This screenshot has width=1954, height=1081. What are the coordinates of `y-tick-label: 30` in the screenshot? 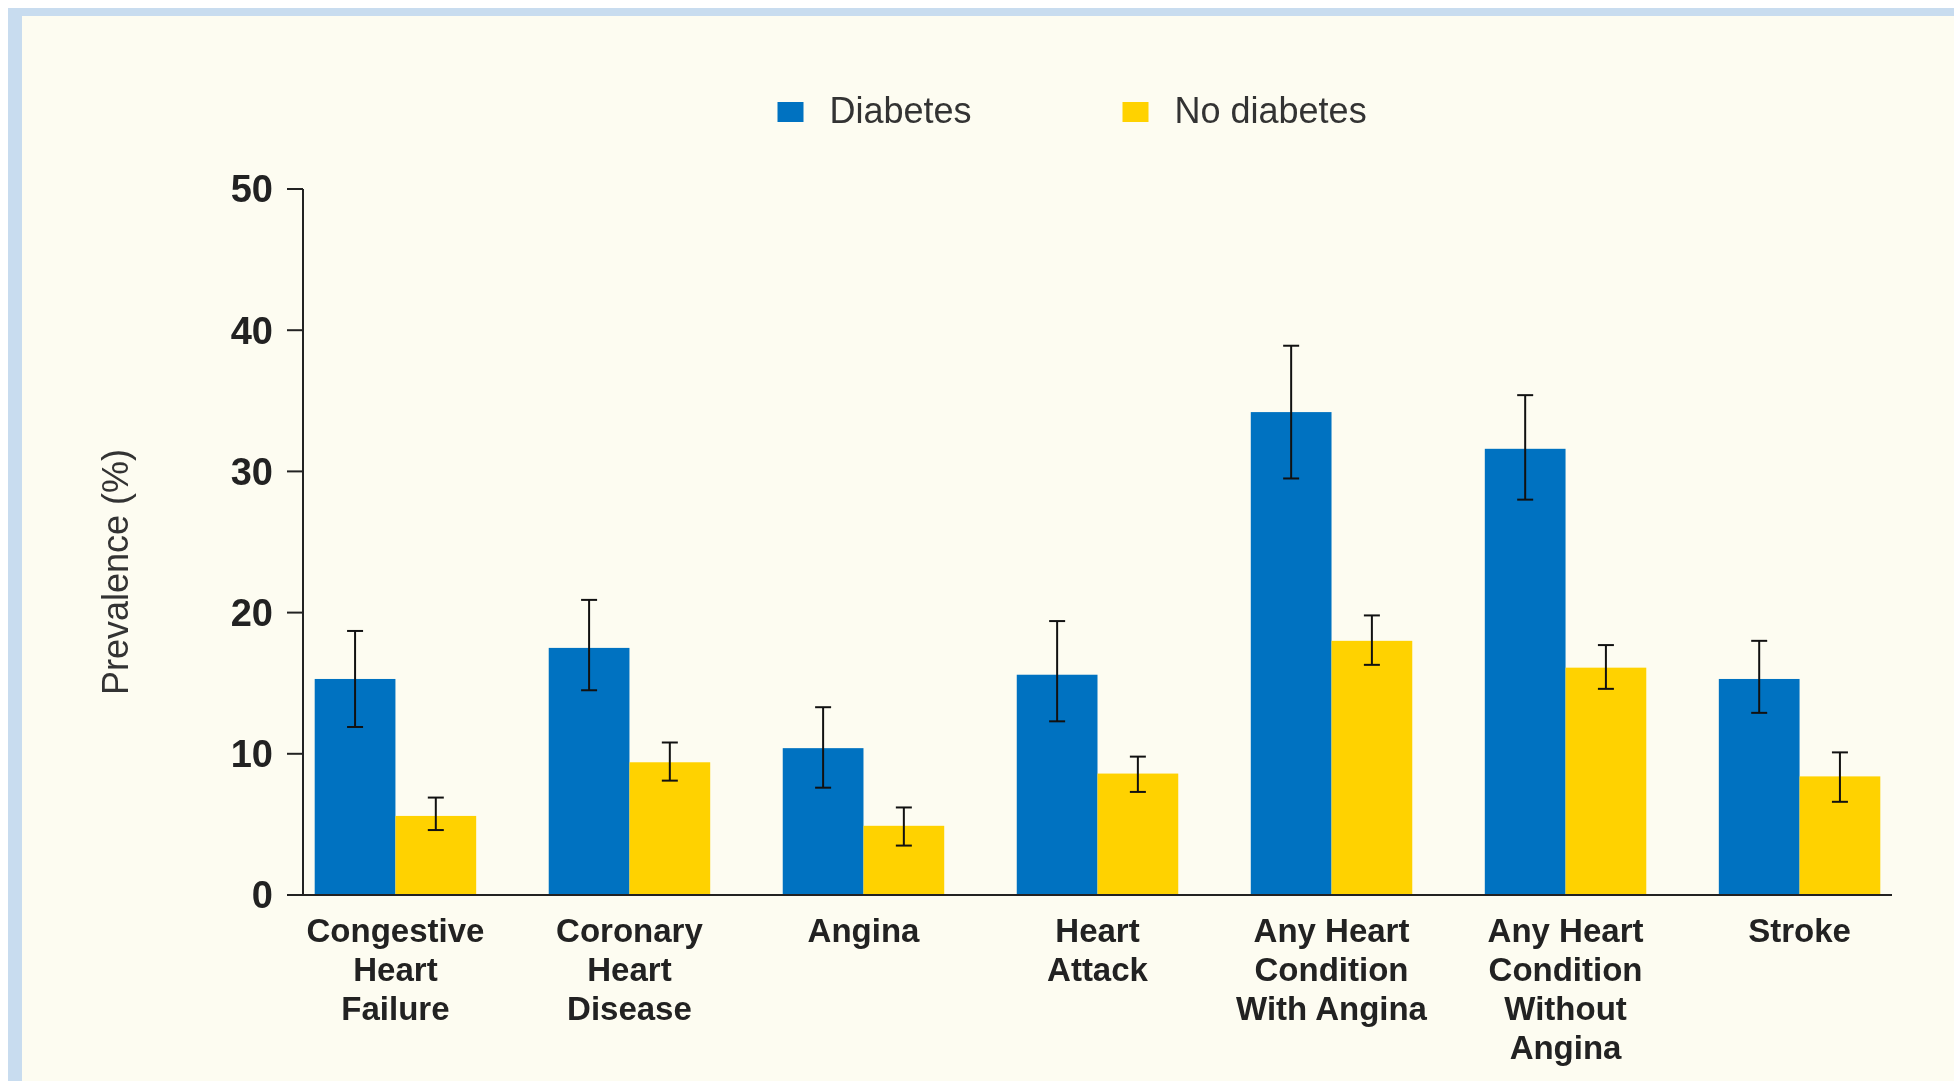 It's located at (251, 471).